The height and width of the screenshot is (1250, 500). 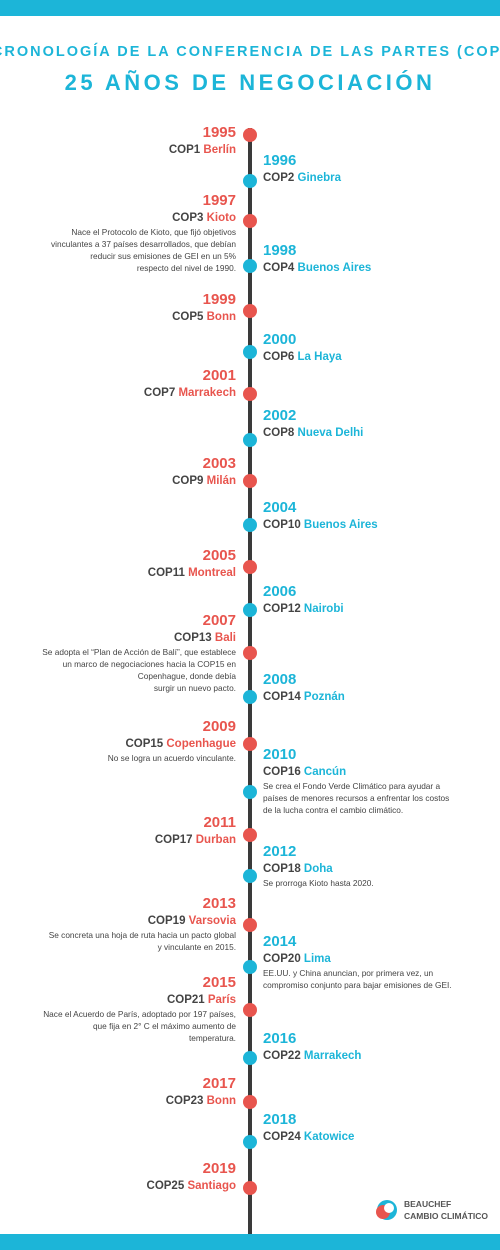 I want to click on event-year: 1999, so click(x=219, y=299).